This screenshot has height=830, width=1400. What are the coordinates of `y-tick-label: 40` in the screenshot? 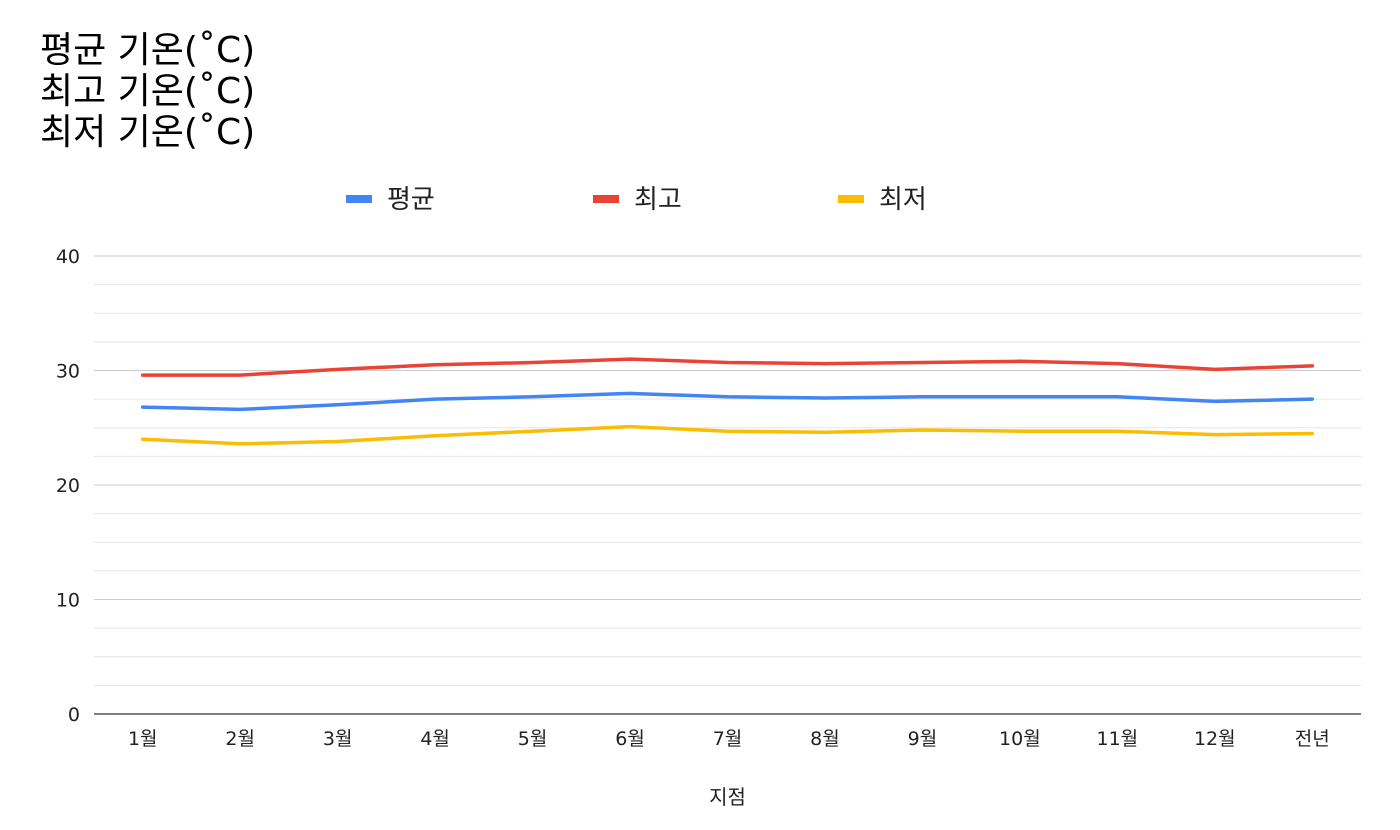 It's located at (68, 257).